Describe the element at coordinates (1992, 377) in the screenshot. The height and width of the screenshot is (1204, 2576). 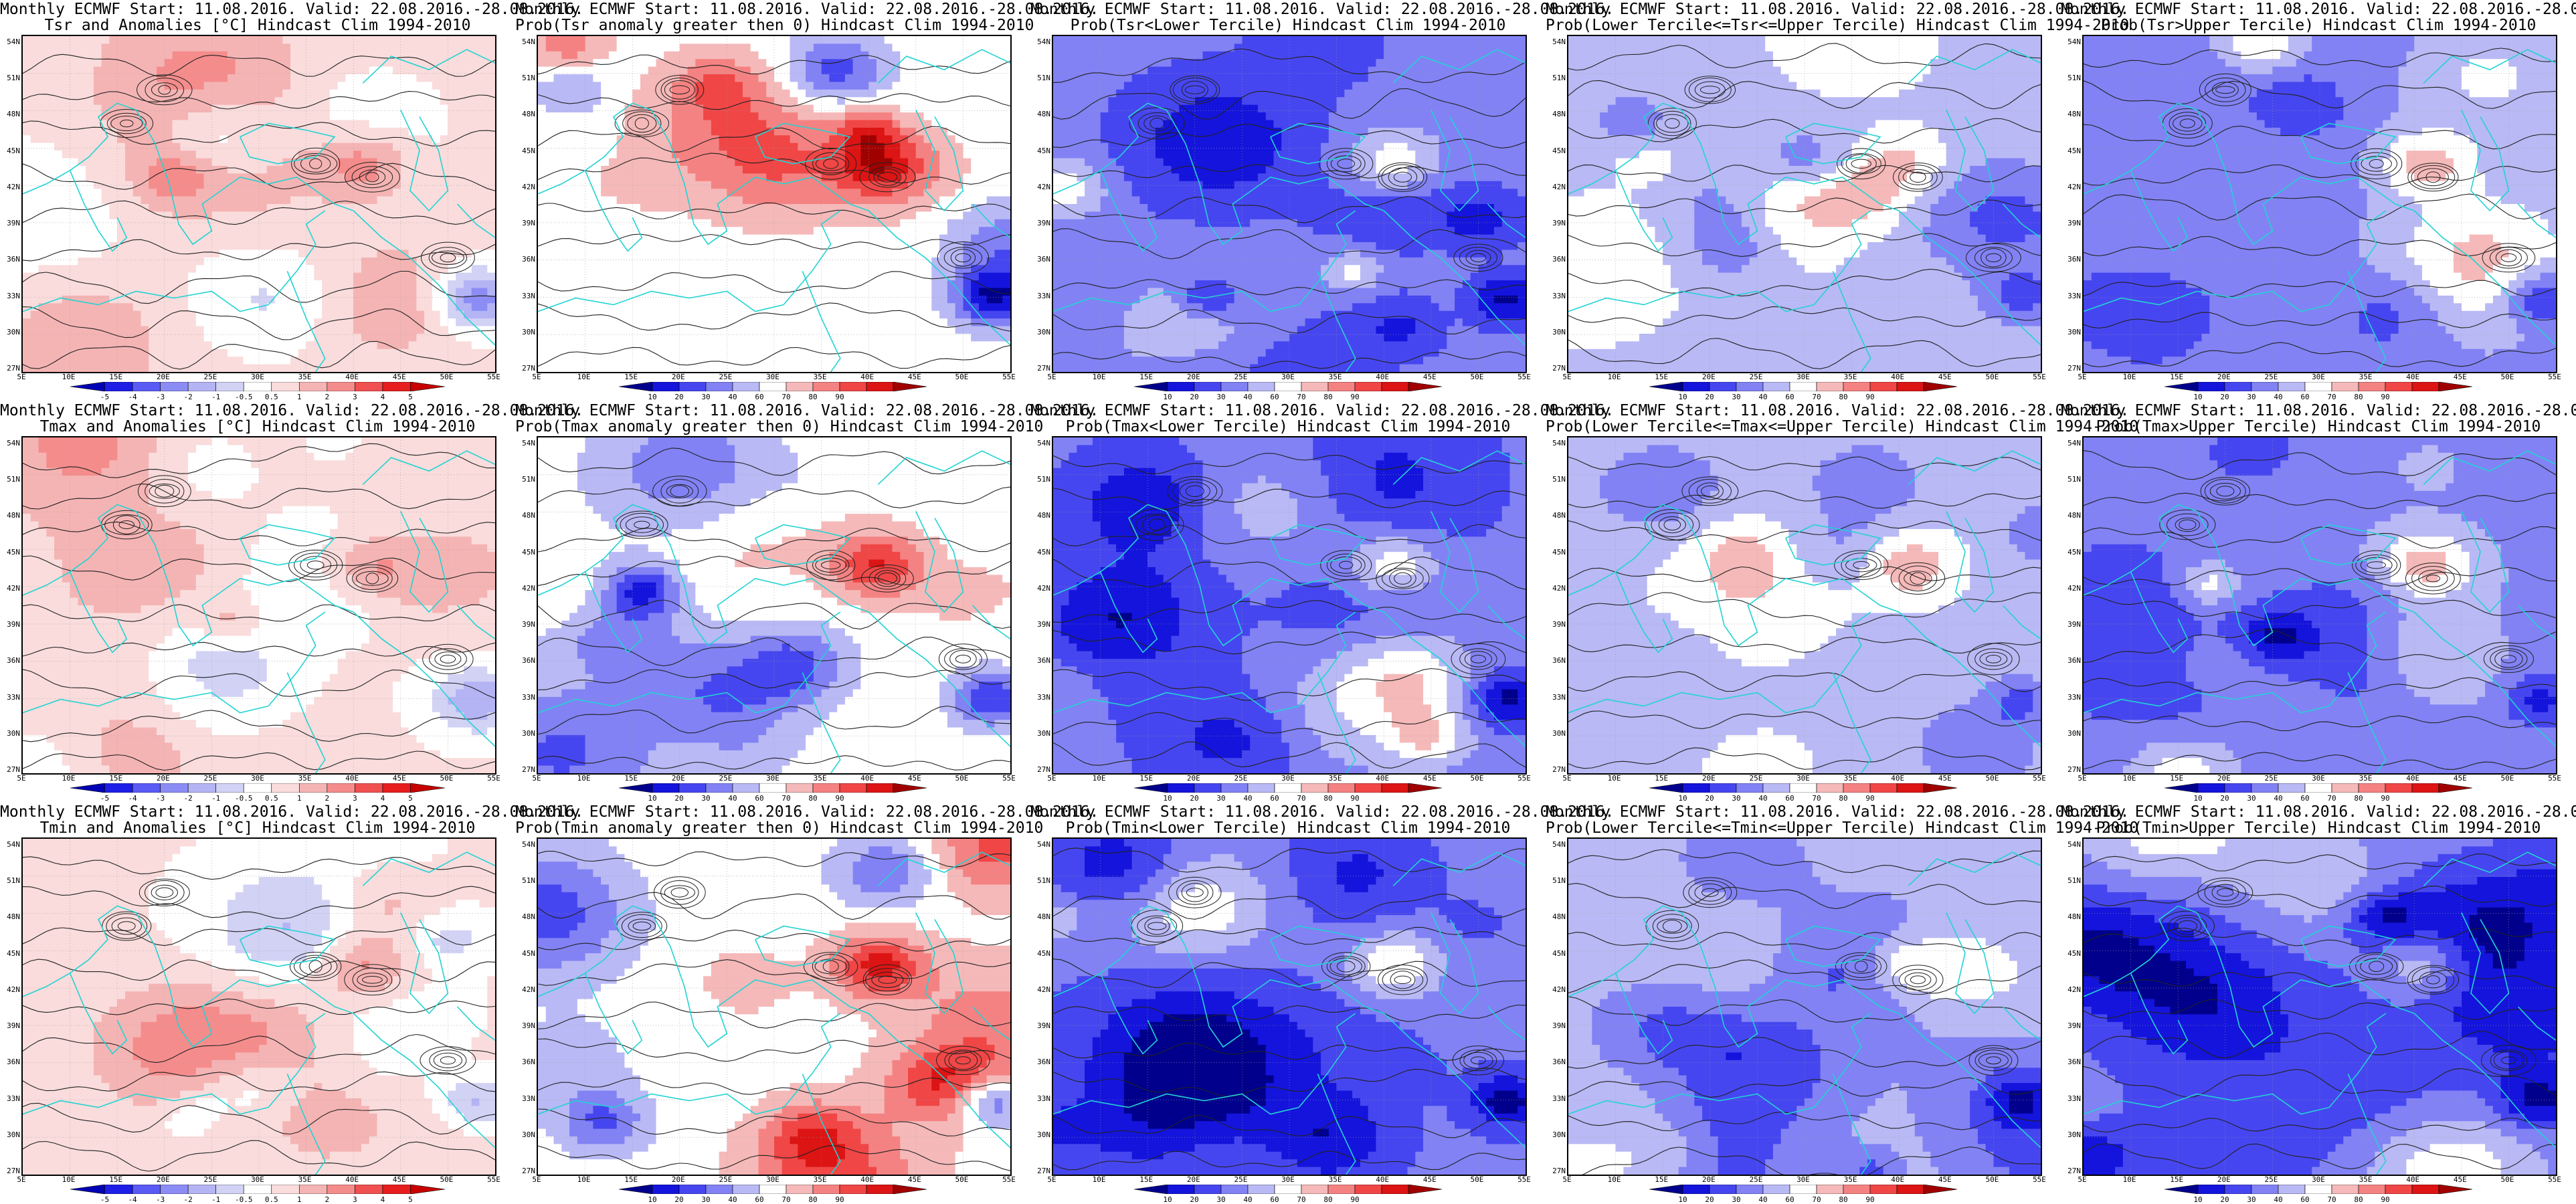
I see `longitude-label: 50E` at that location.